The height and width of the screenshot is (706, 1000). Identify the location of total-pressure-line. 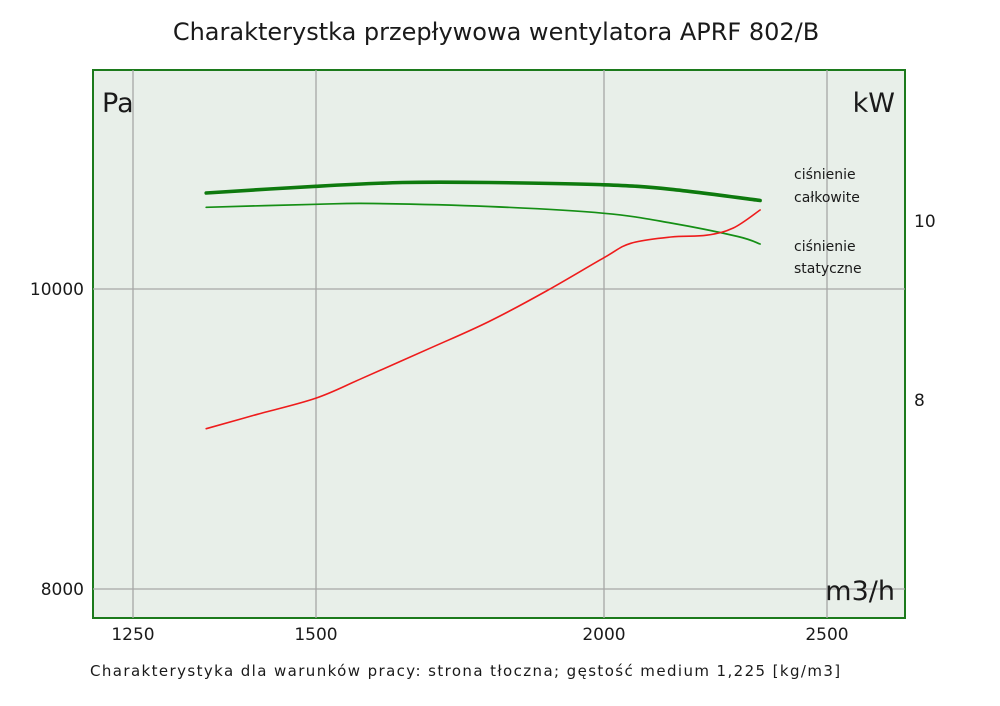
(483, 191).